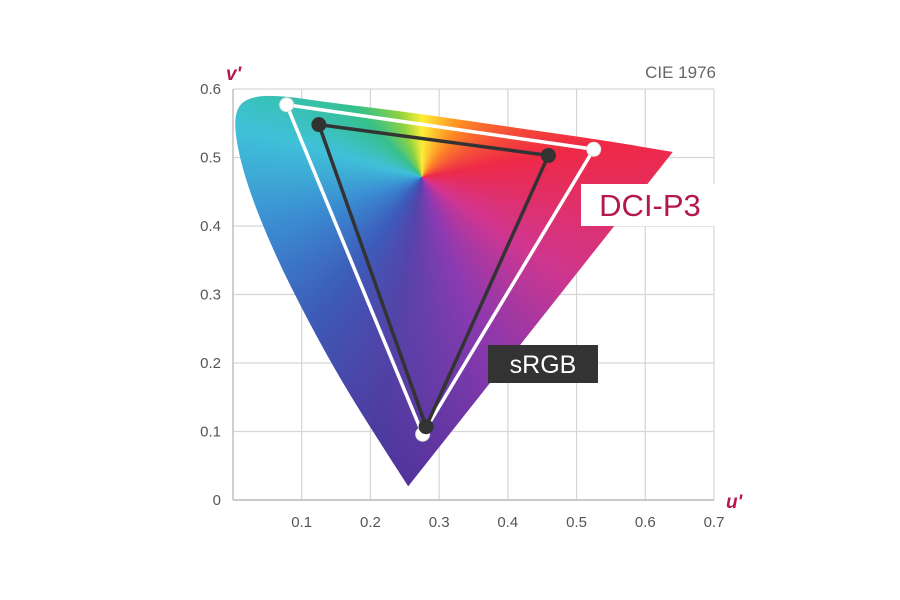 This screenshot has height=600, width=900. What do you see at coordinates (735, 502) in the screenshot?
I see `x-axis-label: u'` at bounding box center [735, 502].